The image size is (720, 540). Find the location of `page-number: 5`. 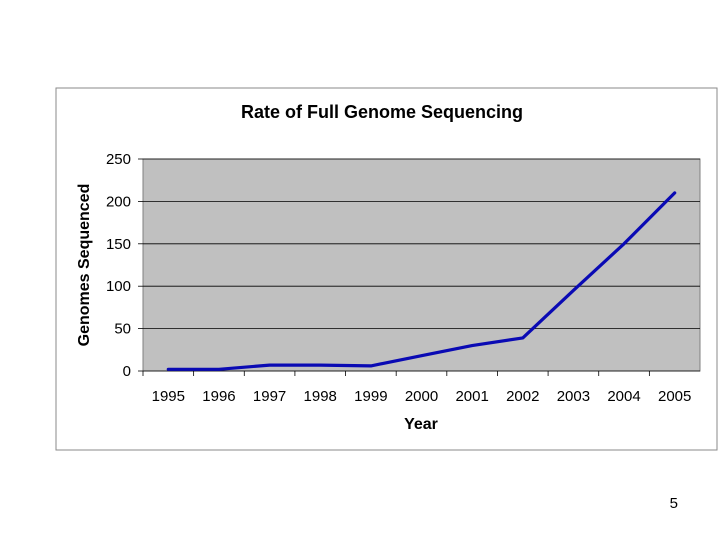

page-number: 5 is located at coordinates (673, 503).